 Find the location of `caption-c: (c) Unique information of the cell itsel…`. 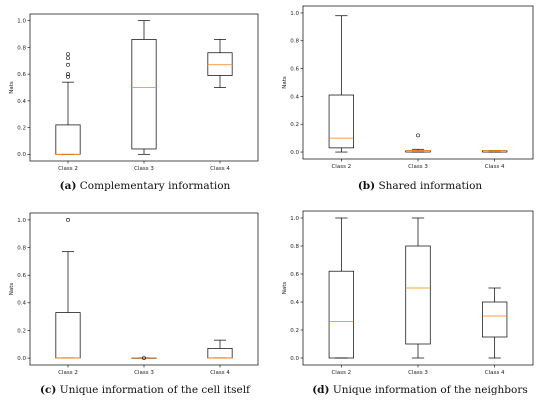

caption-c: (c) Unique information of the cell itsel… is located at coordinates (145, 390).